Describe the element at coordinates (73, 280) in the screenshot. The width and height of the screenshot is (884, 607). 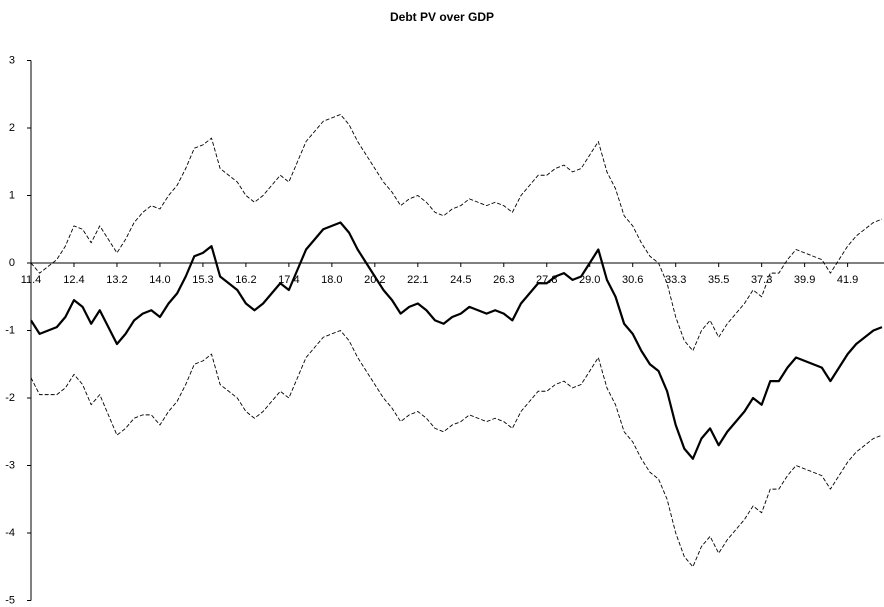
I see `x-tick-label: 12.4` at that location.